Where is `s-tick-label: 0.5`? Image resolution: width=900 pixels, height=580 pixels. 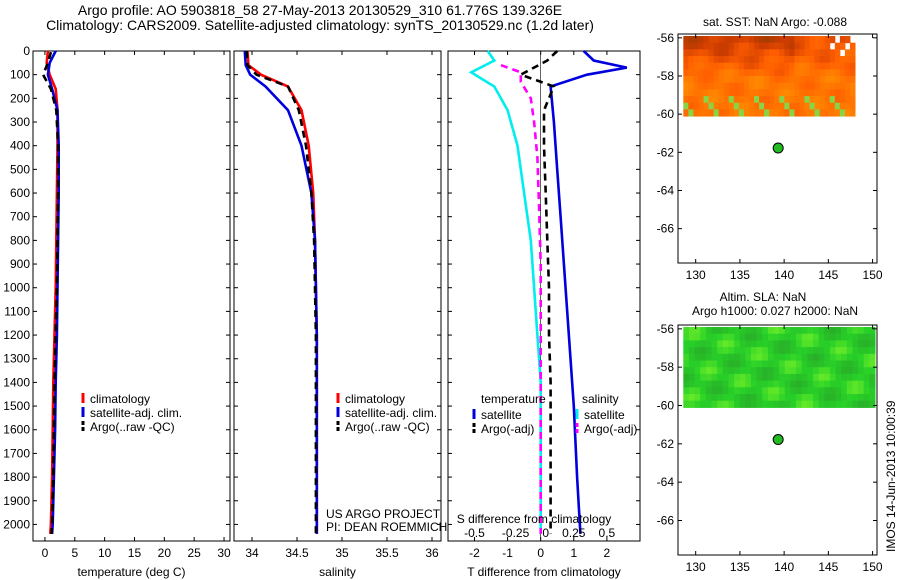
s-tick-label: 0.5 is located at coordinates (607, 533).